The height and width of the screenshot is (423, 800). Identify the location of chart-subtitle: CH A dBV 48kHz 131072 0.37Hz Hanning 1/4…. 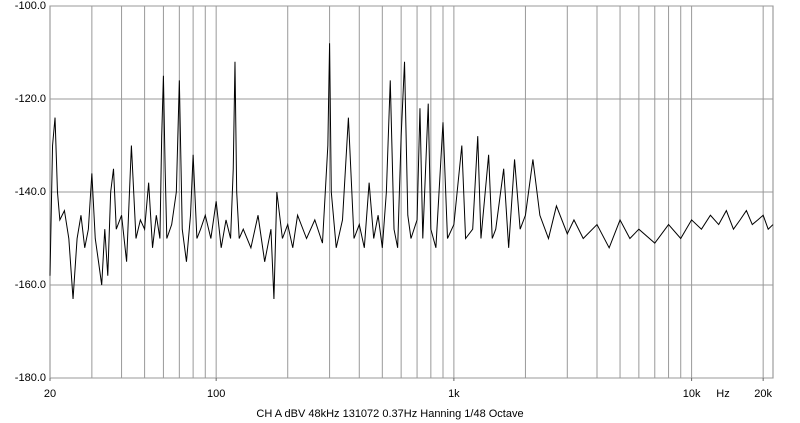
(389, 414).